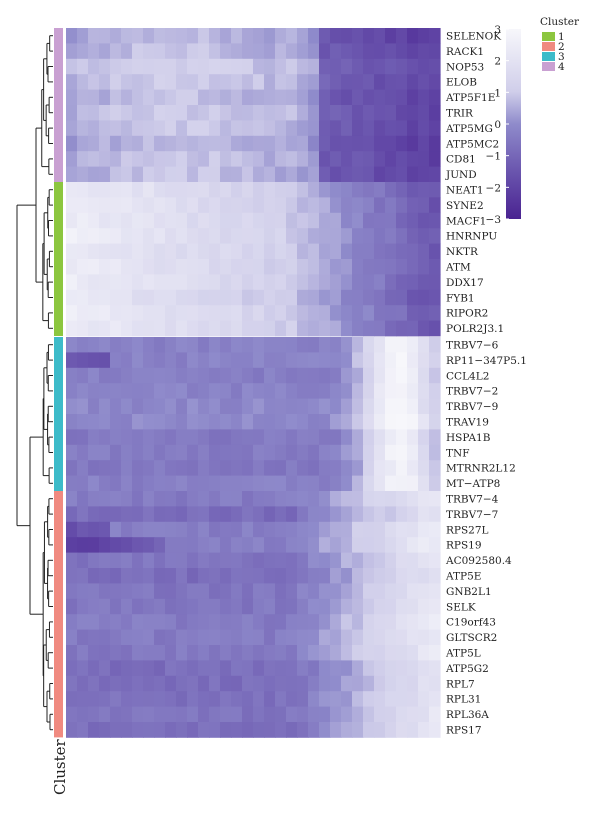  Describe the element at coordinates (472, 500) in the screenshot. I see `gene-label: TRBV7−4` at that location.